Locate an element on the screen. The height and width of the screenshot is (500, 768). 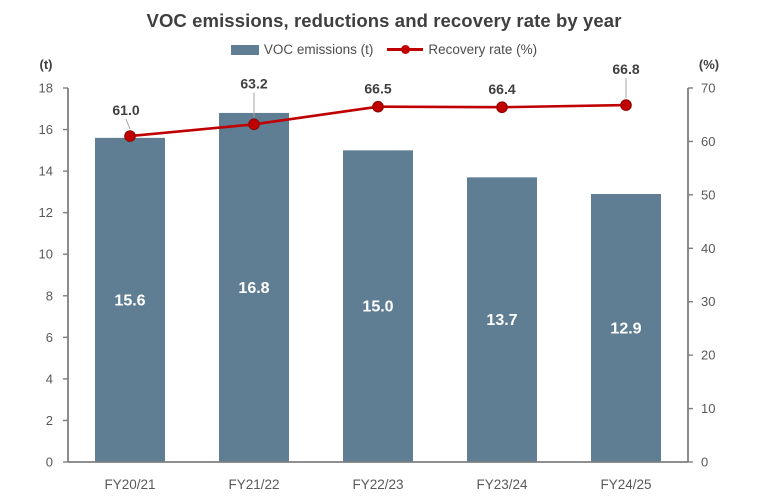
recovery-rate-value-label: 61.0 is located at coordinates (125, 110).